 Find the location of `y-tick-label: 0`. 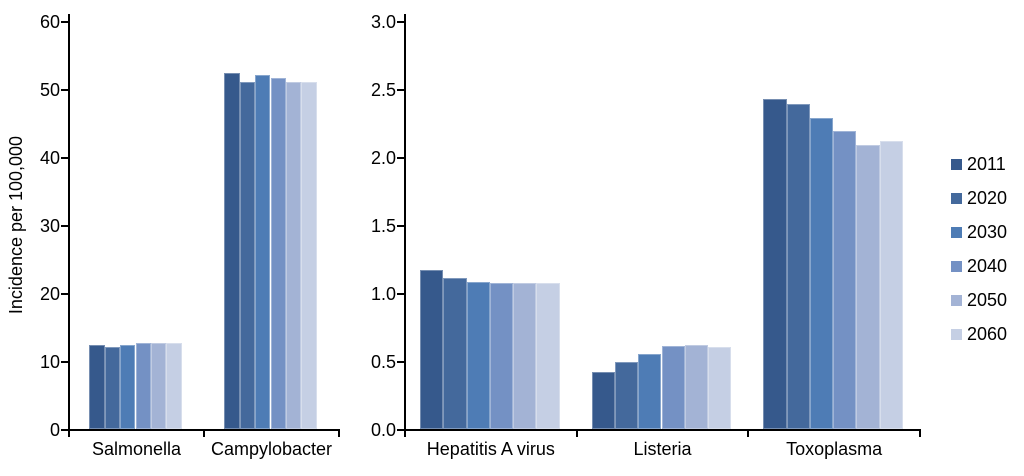

y-tick-label: 0 is located at coordinates (54, 430).